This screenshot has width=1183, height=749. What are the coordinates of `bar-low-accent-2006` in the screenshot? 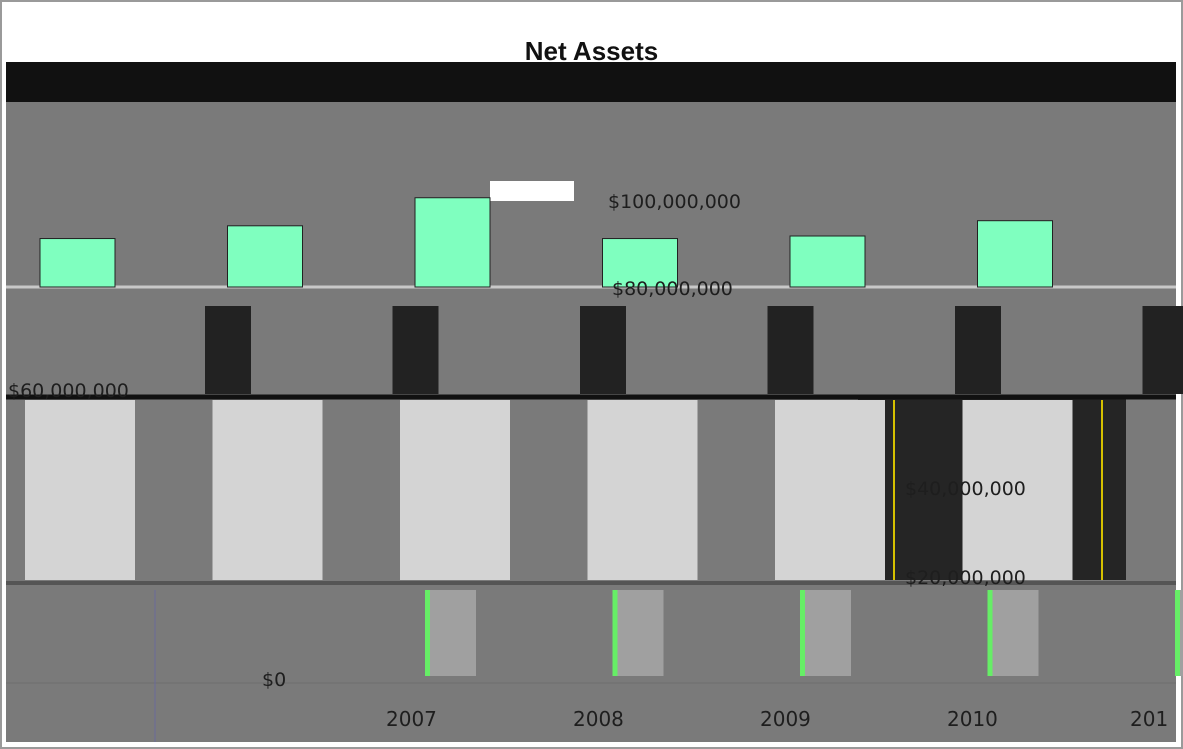 It's located at (427, 633).